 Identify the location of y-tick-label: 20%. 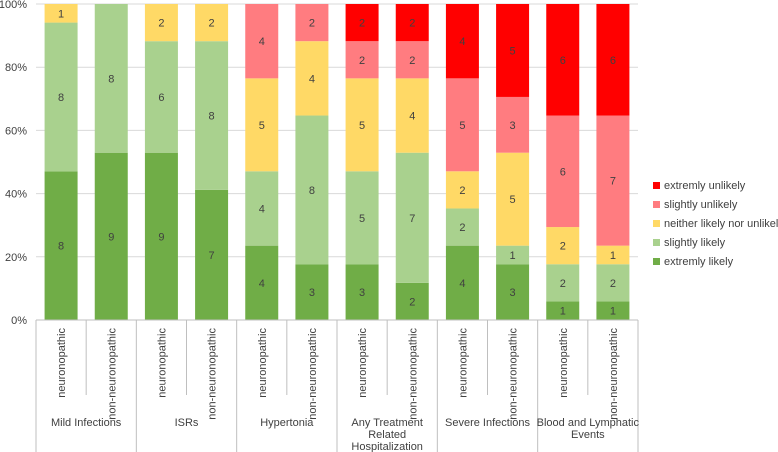
(16, 258).